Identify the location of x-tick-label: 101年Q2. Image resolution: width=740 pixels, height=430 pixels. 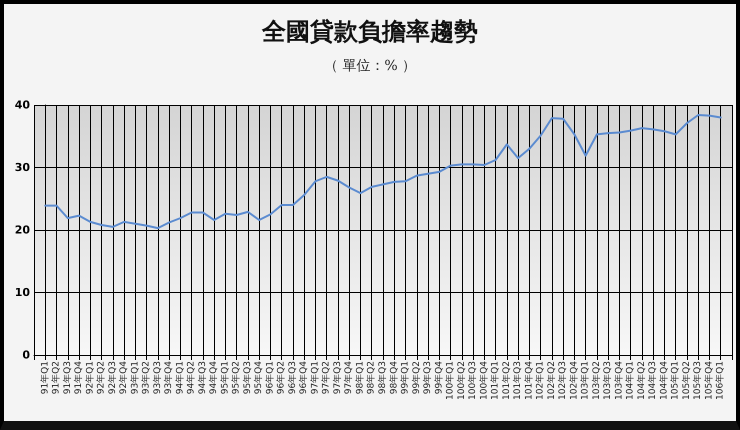
(506, 380).